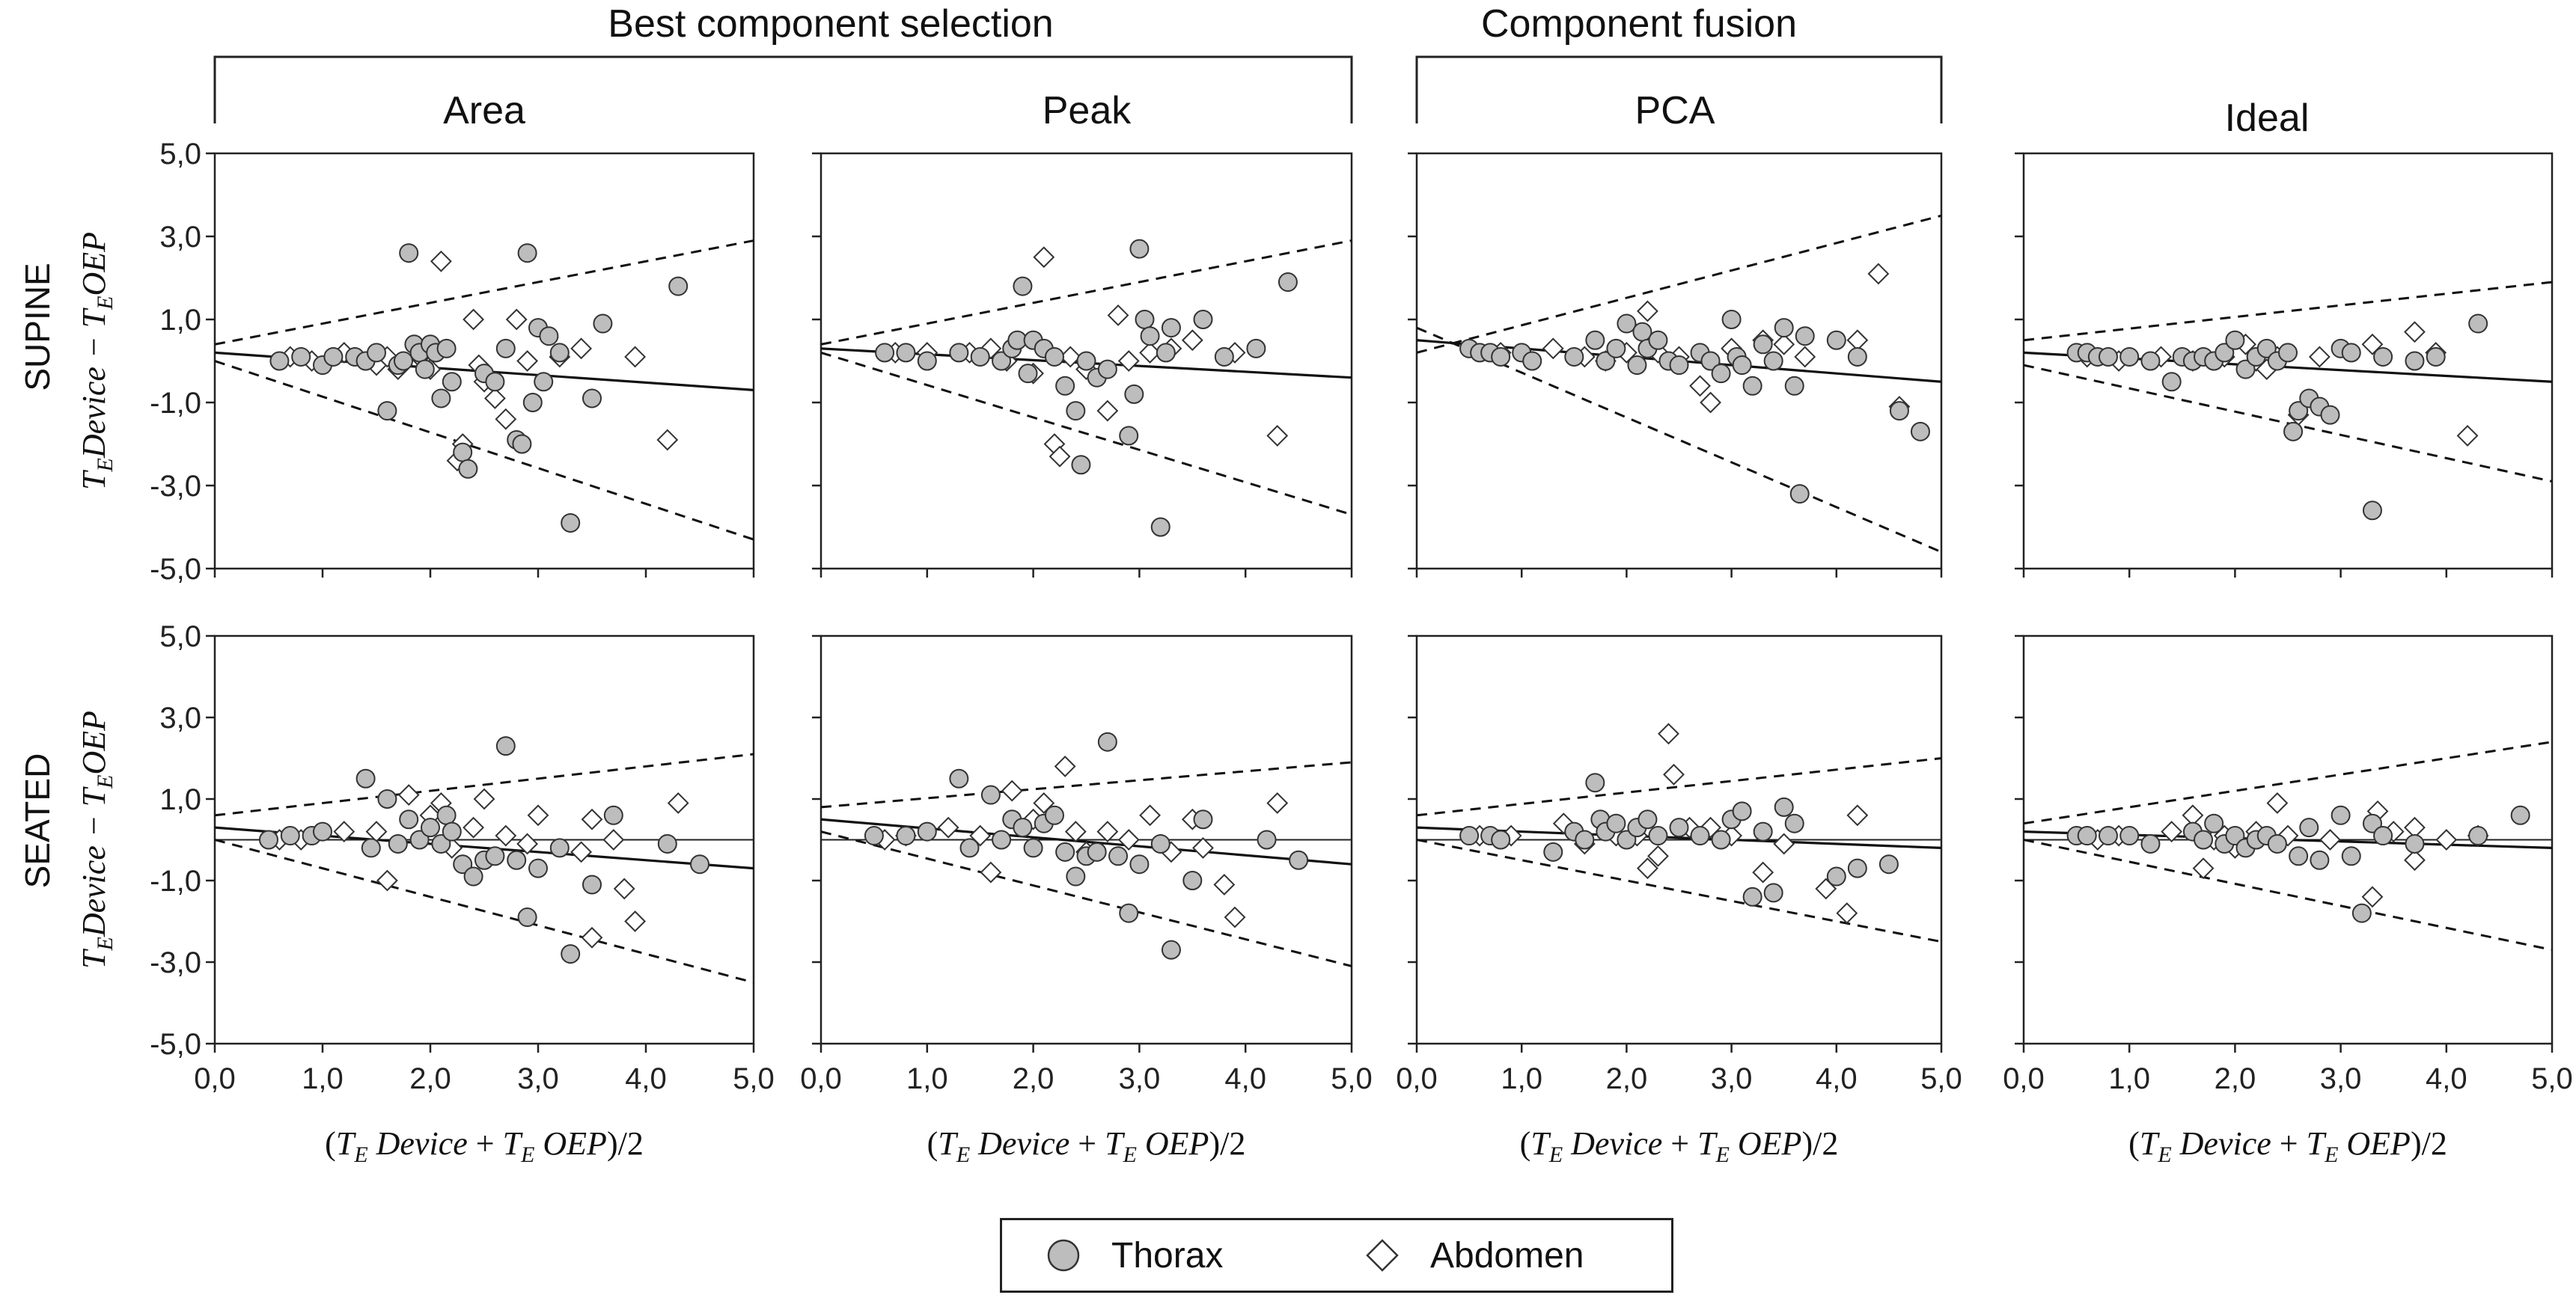 This screenshot has height=1304, width=2576. What do you see at coordinates (1086, 900) in the screenshot?
I see `panel-seated-peak: 0,0 1,0 2,0 3,0 4,0 5,0 (TE Device + TE OEP)/2` at bounding box center [1086, 900].